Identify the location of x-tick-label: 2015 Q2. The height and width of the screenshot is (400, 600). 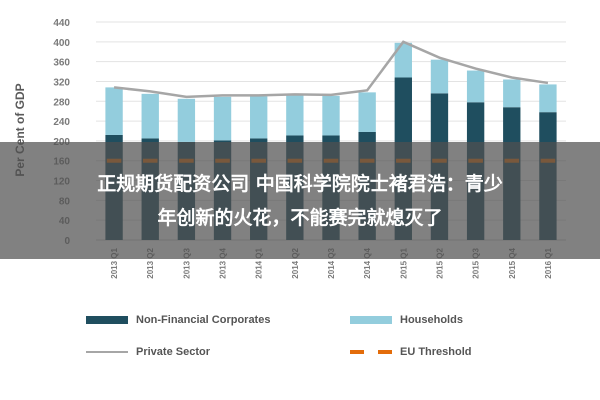
(439, 262).